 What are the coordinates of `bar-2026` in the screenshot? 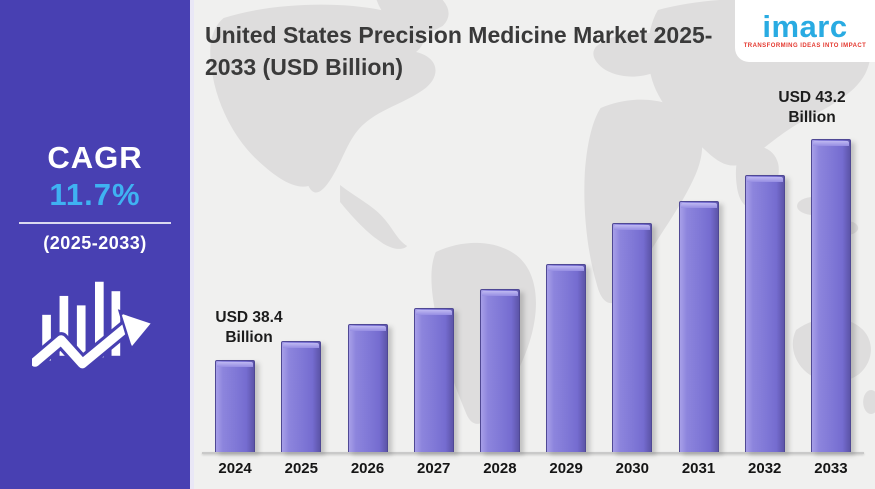 It's located at (367, 388).